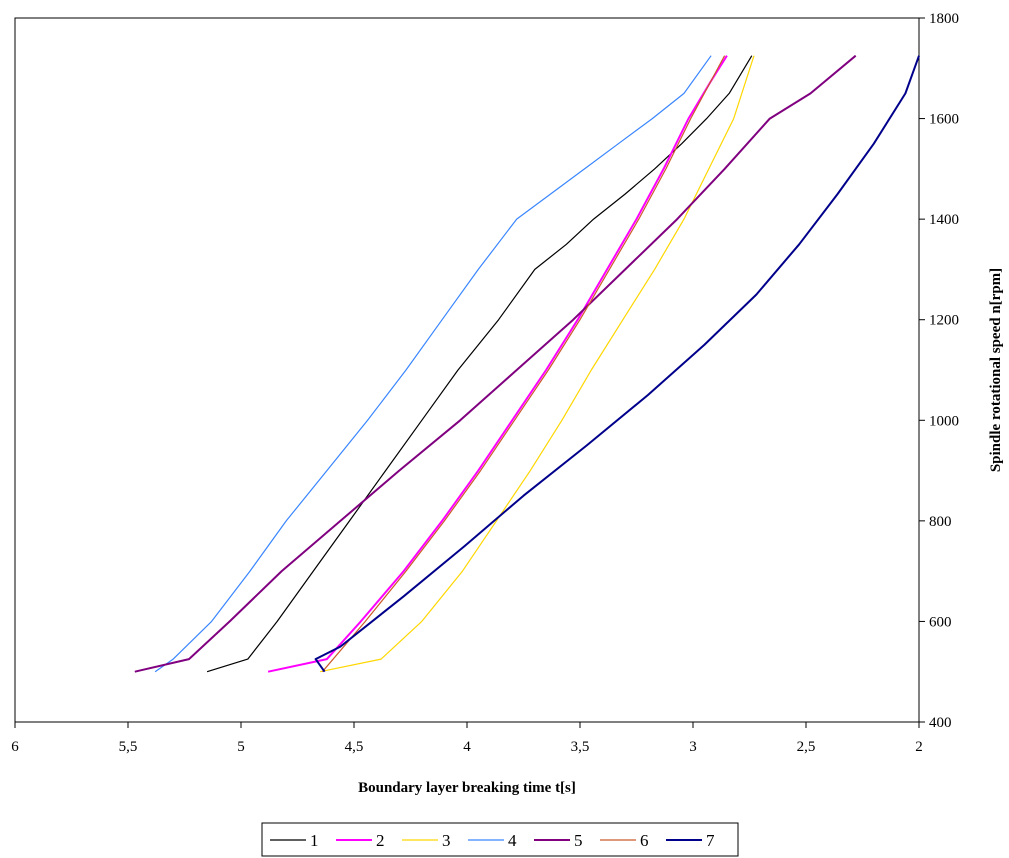 The height and width of the screenshot is (858, 1009). I want to click on y-tick-label: 400, so click(940, 723).